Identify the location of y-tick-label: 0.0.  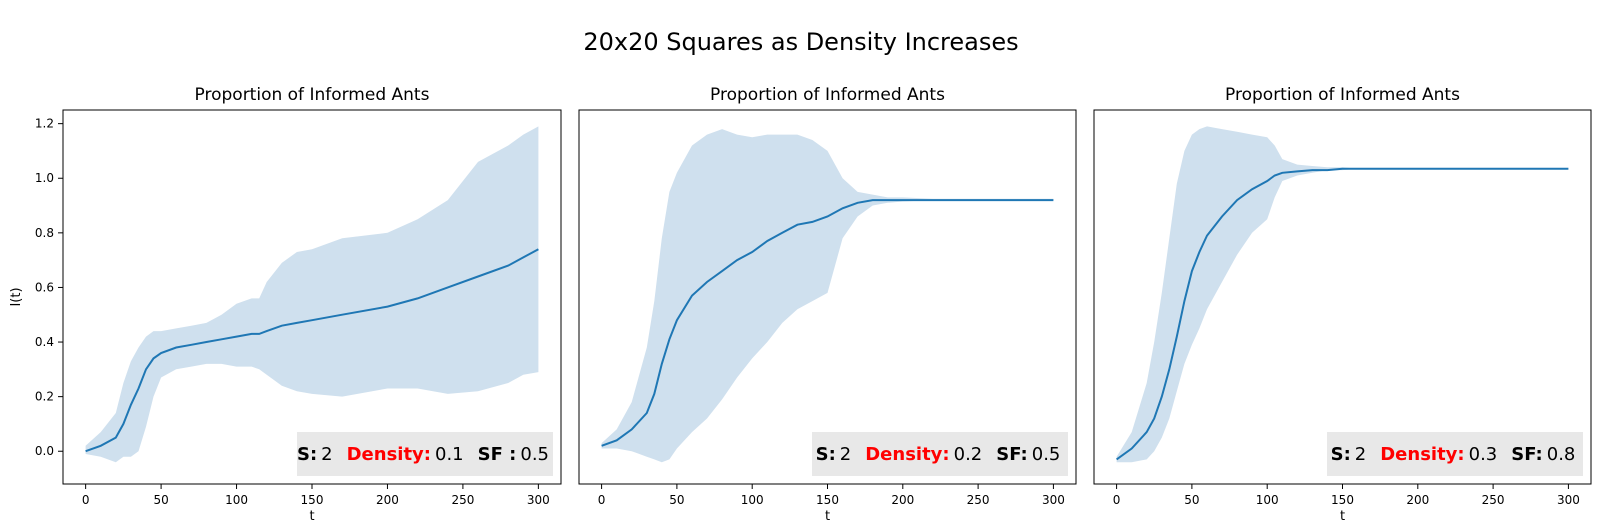
(44, 451).